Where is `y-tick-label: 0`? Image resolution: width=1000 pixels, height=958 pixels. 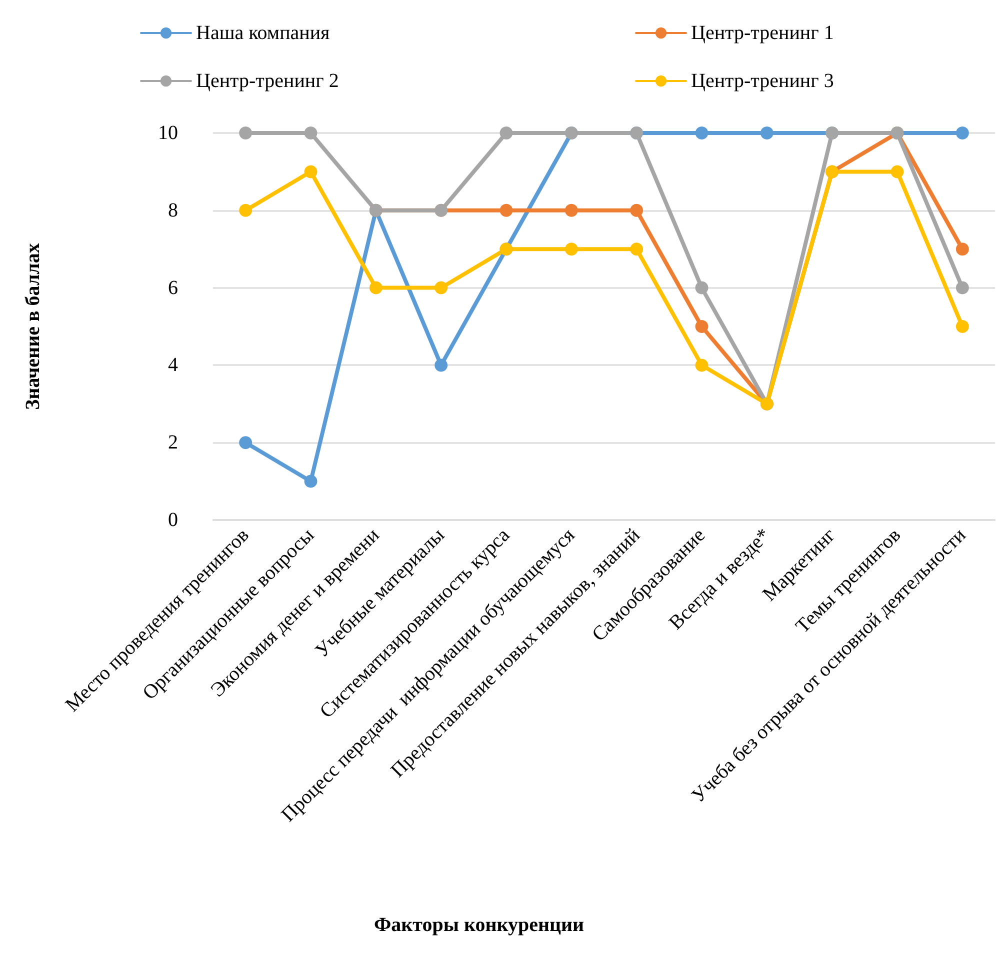 y-tick-label: 0 is located at coordinates (173, 520).